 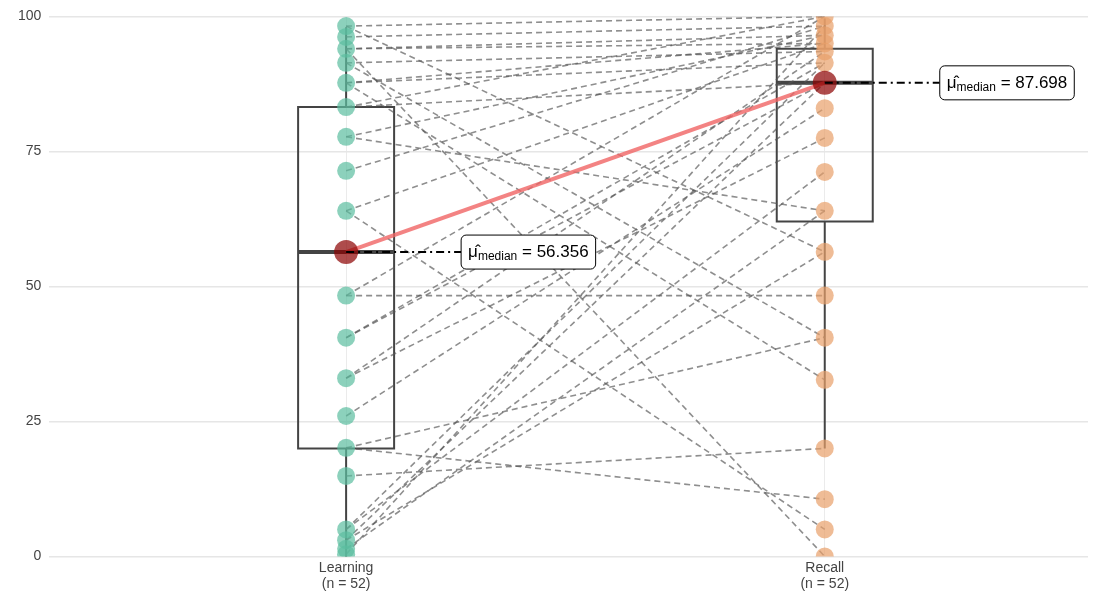 I want to click on x-tick-label: Recall (n = 52), so click(x=825, y=575).